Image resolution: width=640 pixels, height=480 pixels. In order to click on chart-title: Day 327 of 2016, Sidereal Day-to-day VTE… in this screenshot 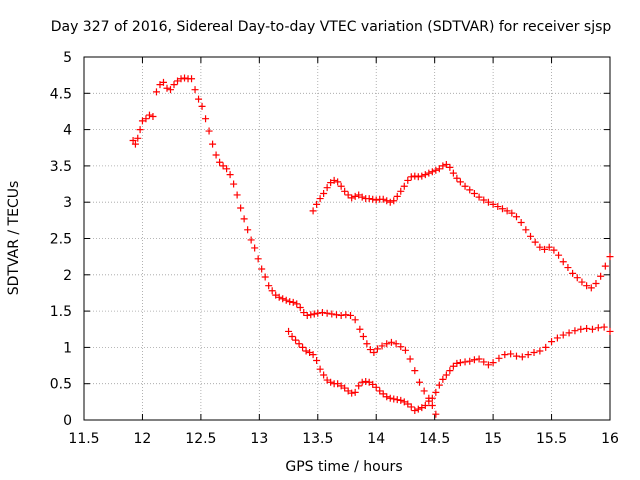, I will do `click(331, 27)`.